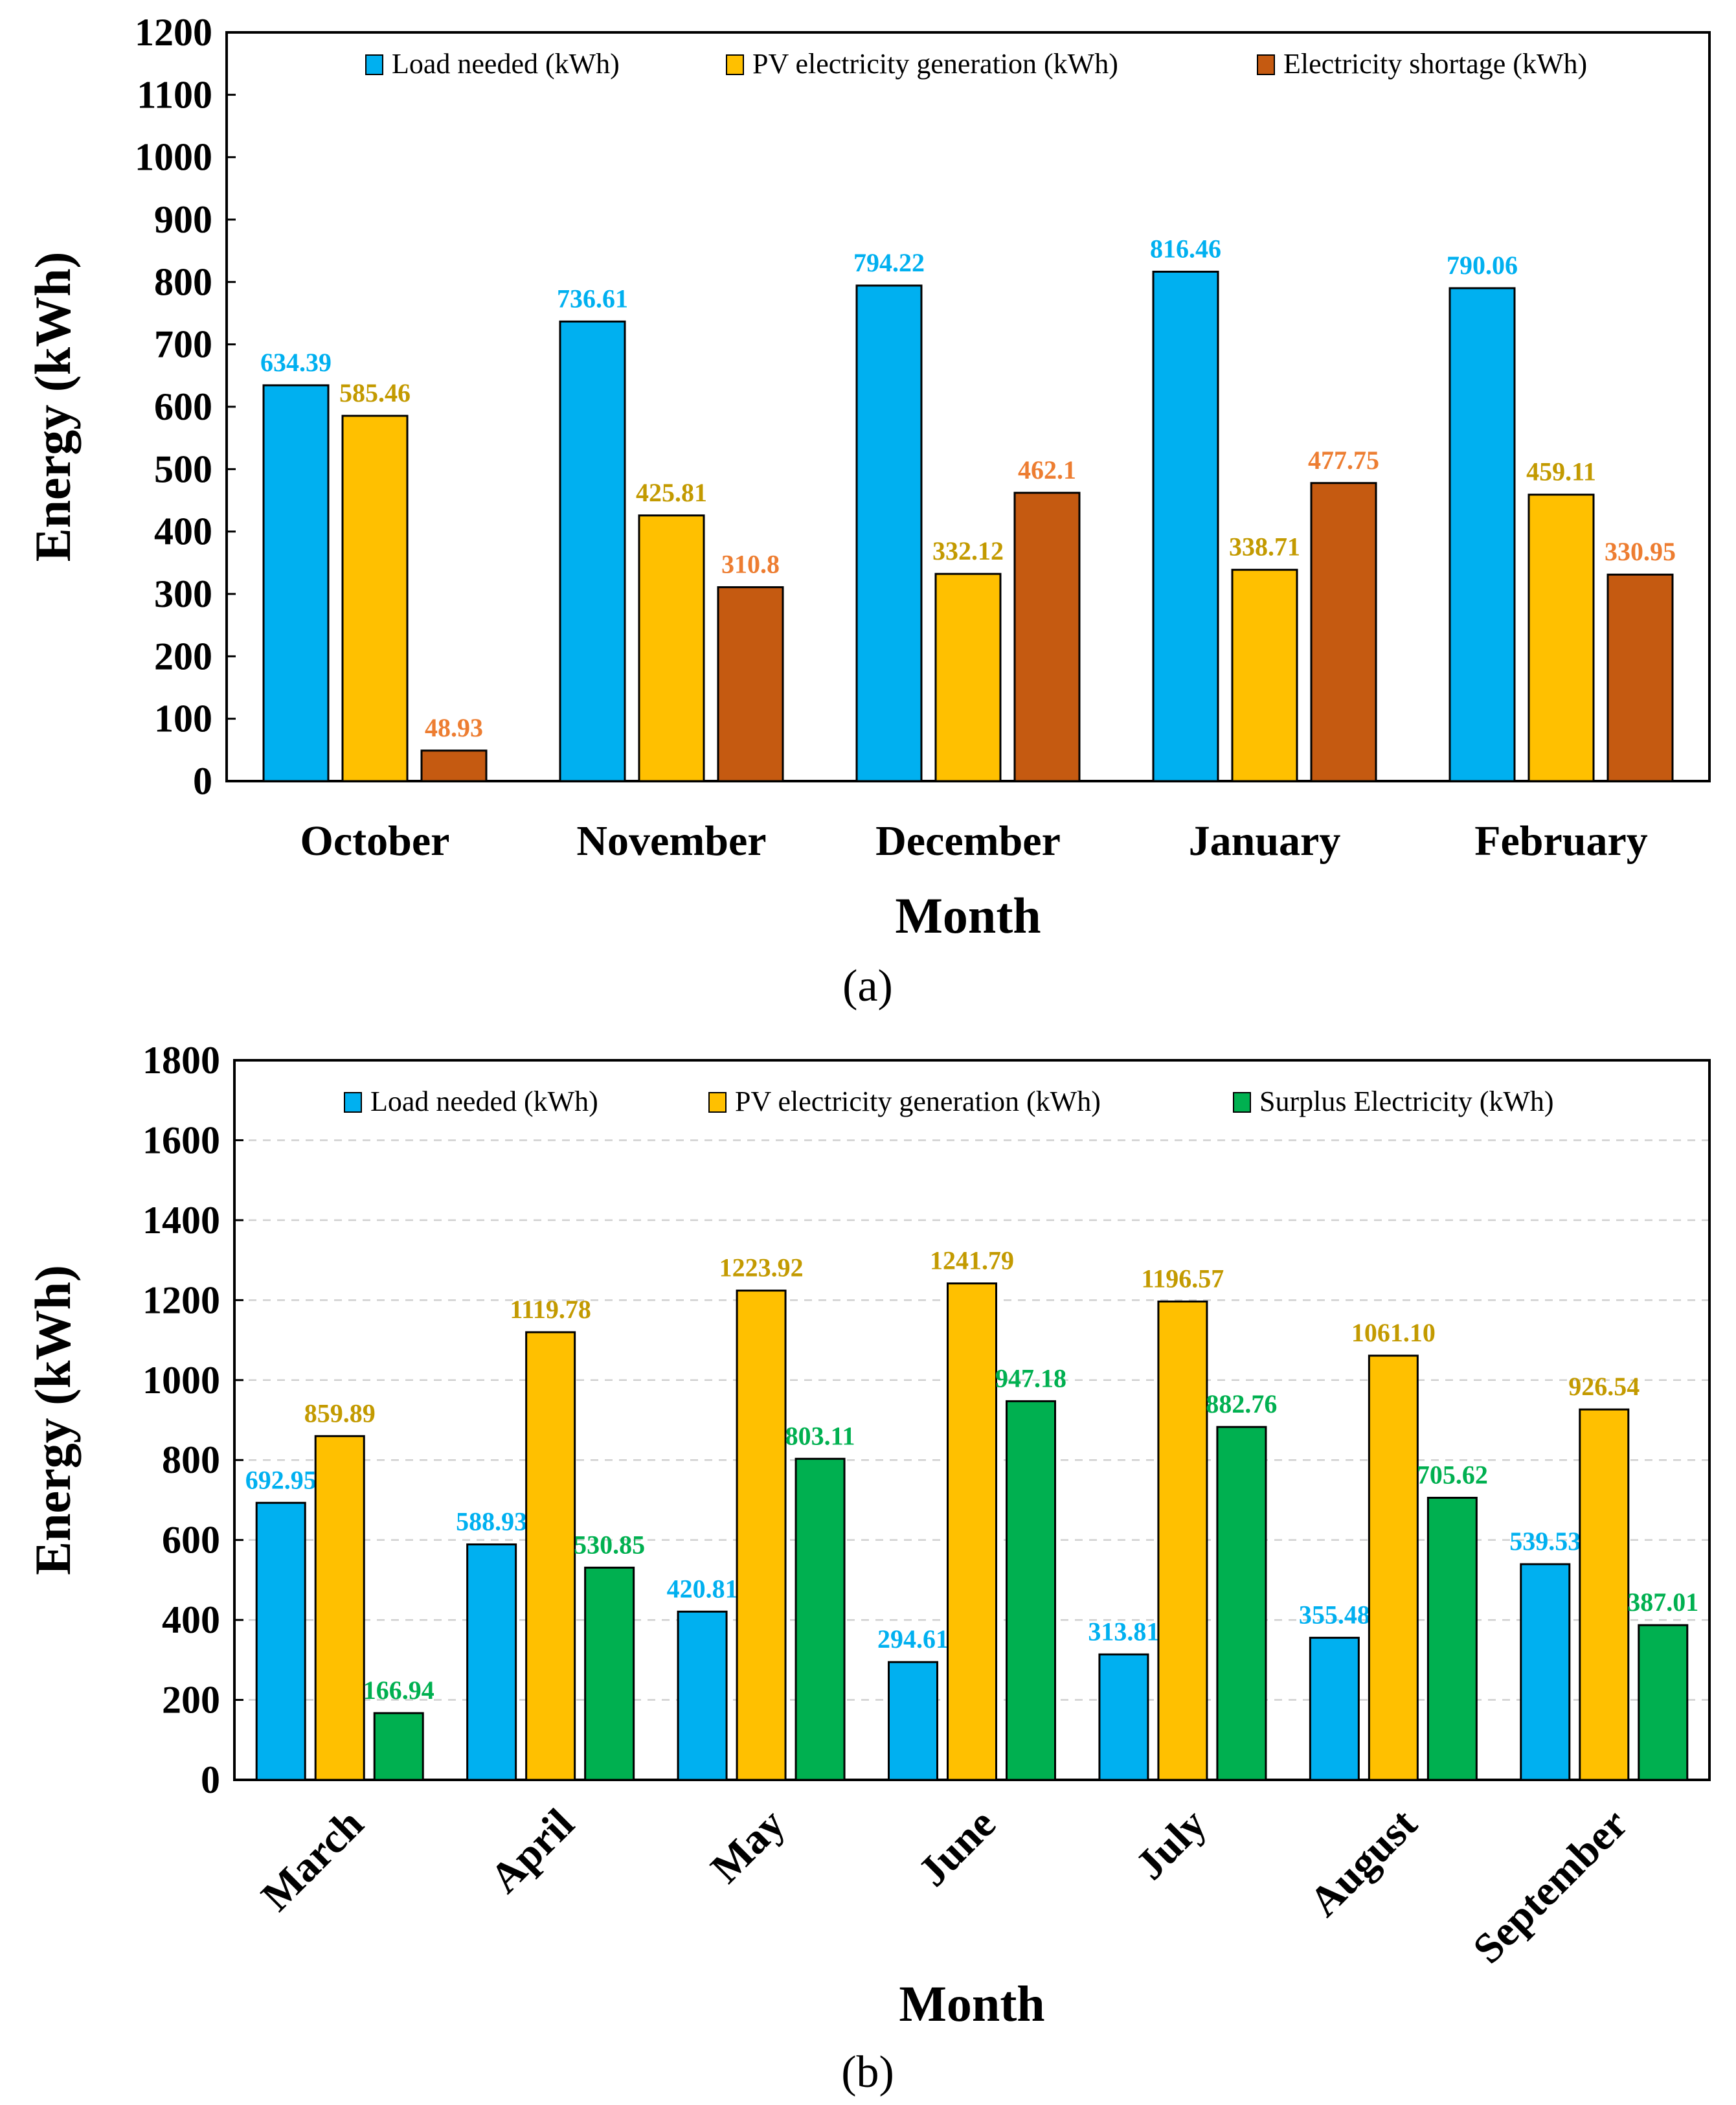 The image size is (1736, 2105). Describe the element at coordinates (1393, 1567) in the screenshot. I see `bar-pv-august` at that location.